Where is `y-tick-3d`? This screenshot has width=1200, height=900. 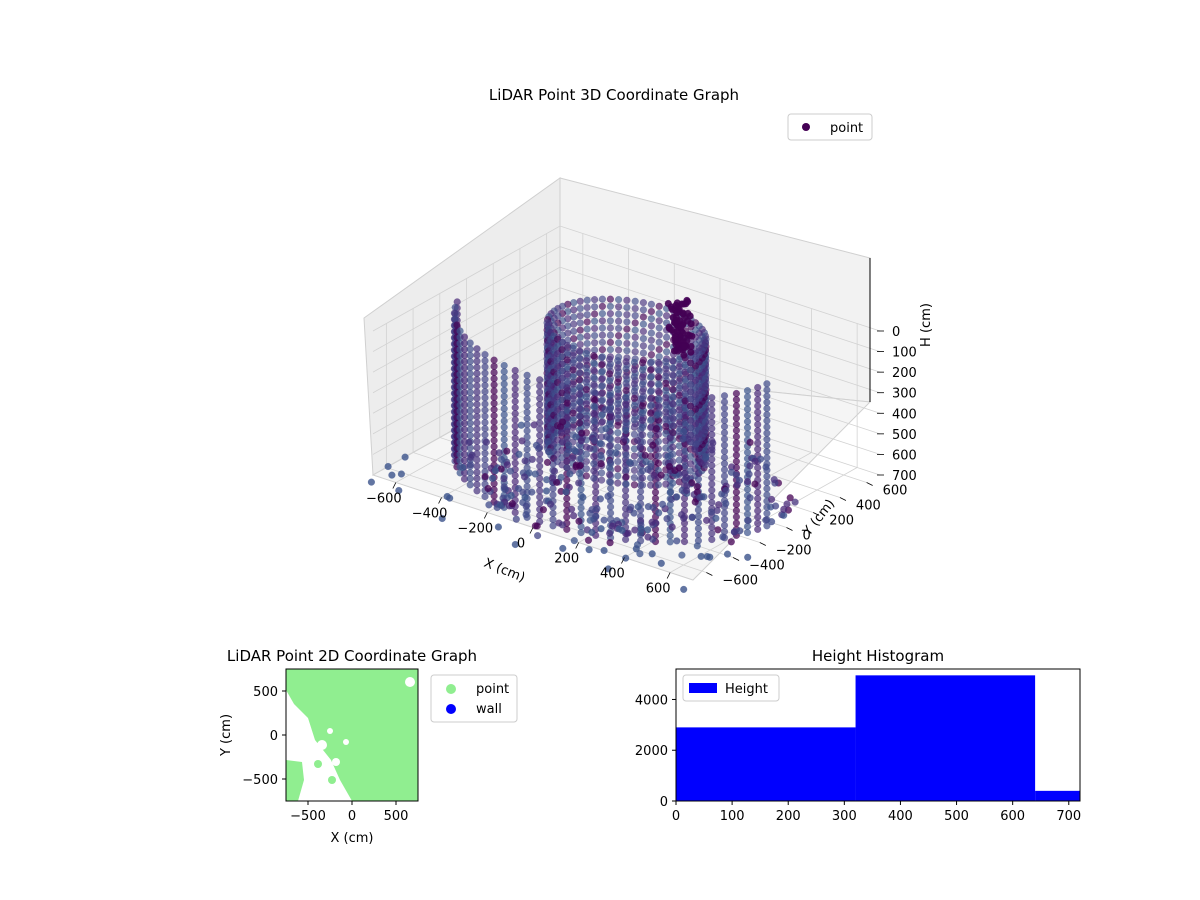 y-tick-3d is located at coordinates (709, 574).